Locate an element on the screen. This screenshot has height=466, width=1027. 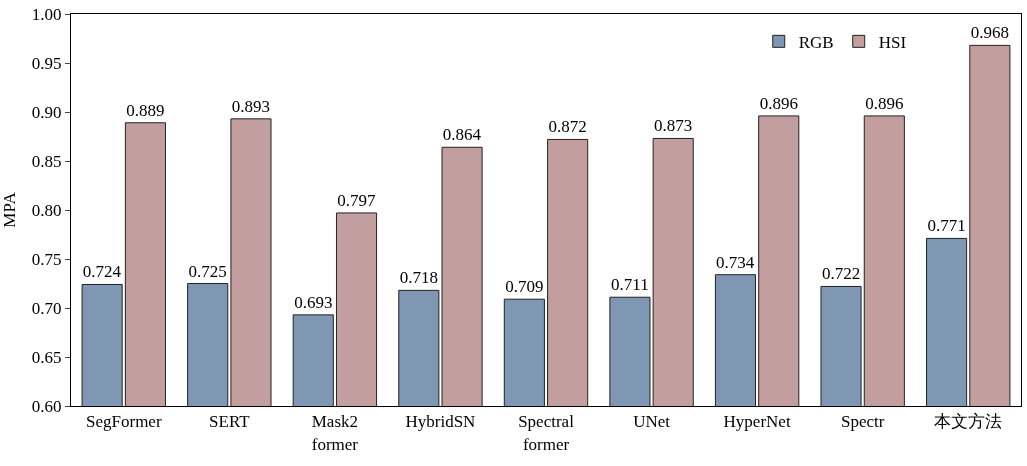
x-tick-label: Spectral former is located at coordinates (546, 433).